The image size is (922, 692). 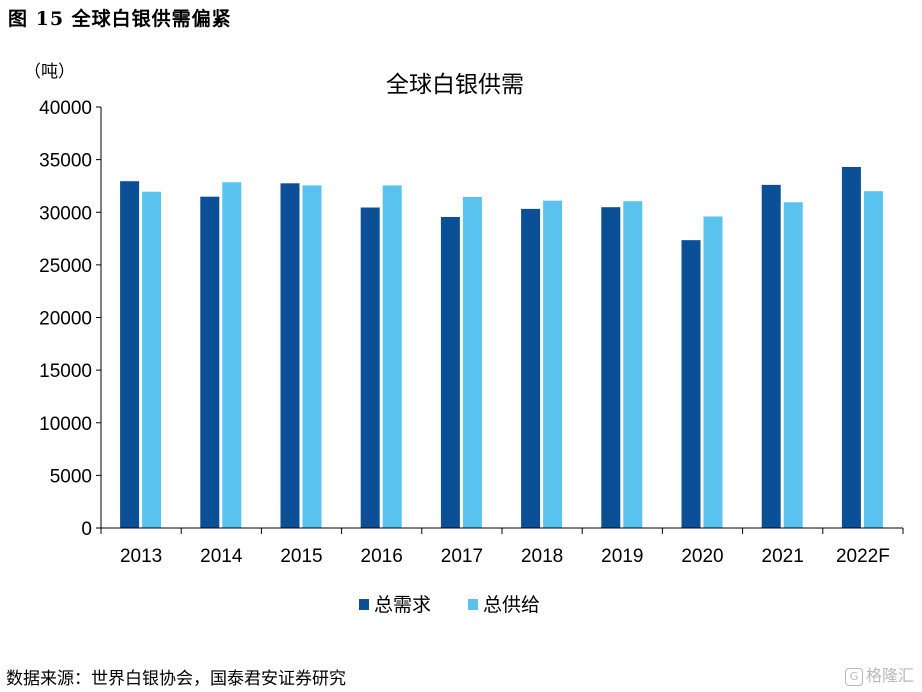 What do you see at coordinates (221, 556) in the screenshot?
I see `x-tick-label: 2014` at bounding box center [221, 556].